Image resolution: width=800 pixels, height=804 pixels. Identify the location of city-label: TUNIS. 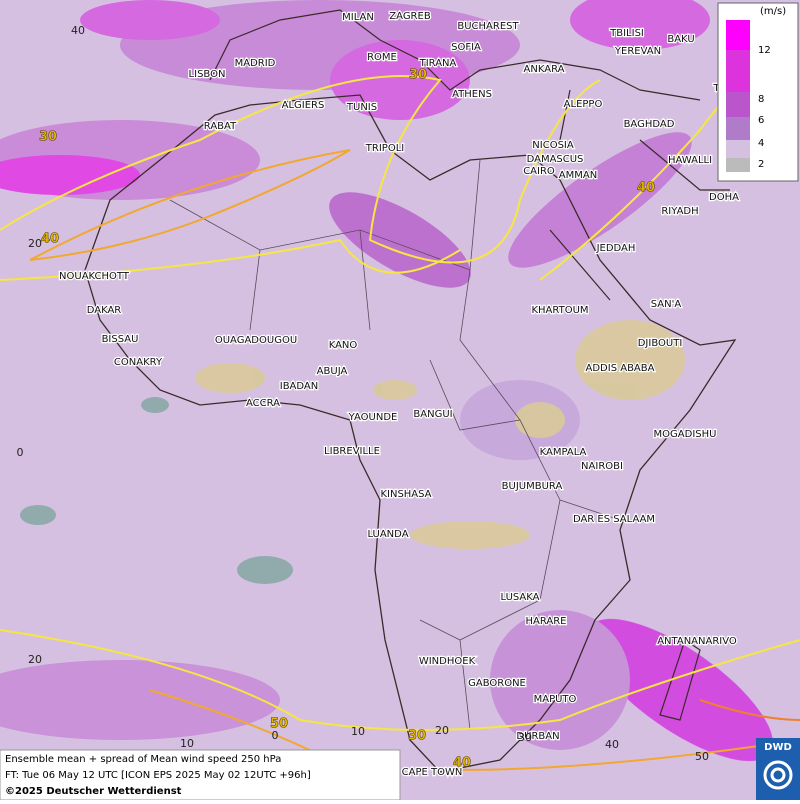
(361, 107).